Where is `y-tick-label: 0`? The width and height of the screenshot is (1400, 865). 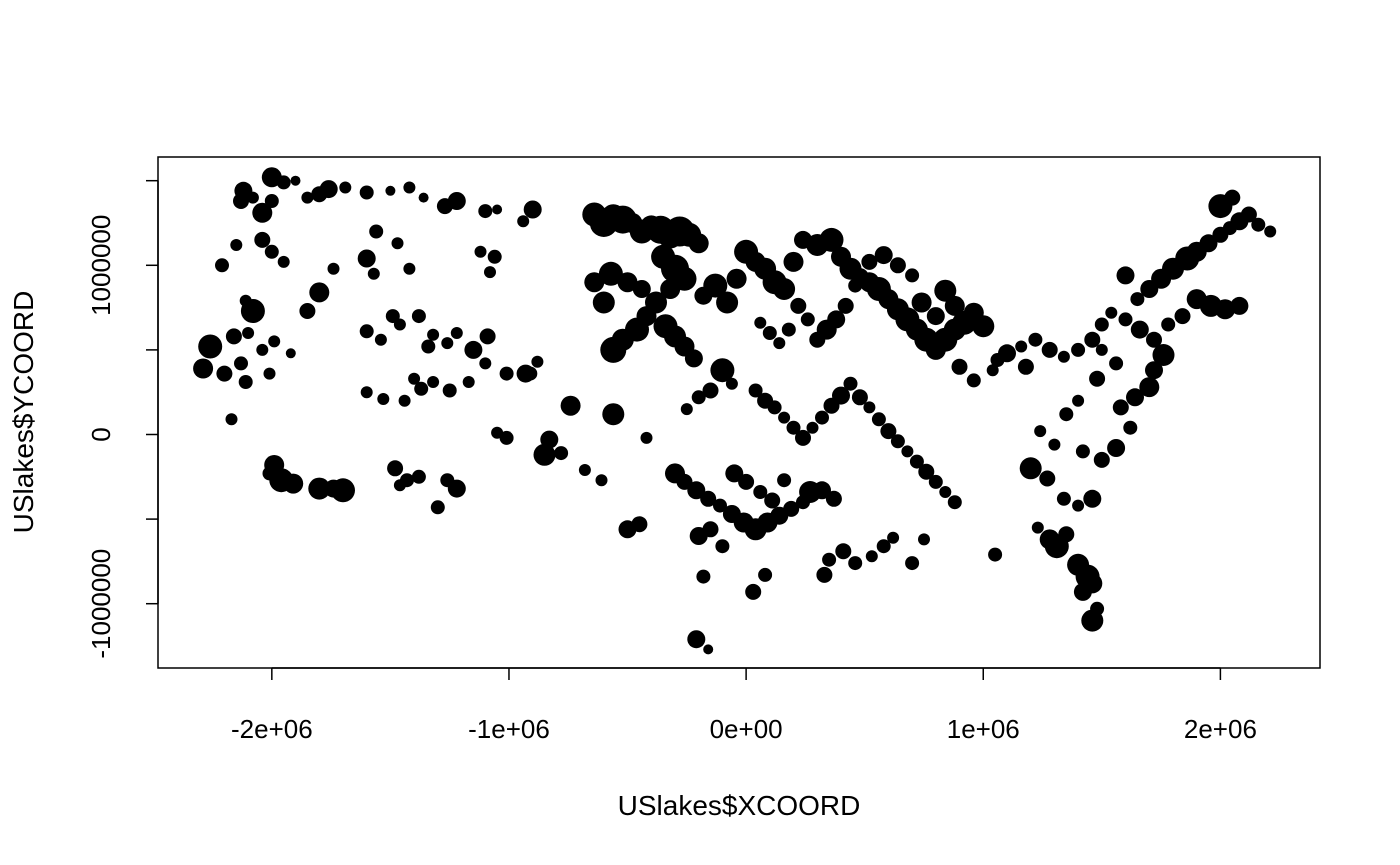 y-tick-label: 0 is located at coordinates (101, 434).